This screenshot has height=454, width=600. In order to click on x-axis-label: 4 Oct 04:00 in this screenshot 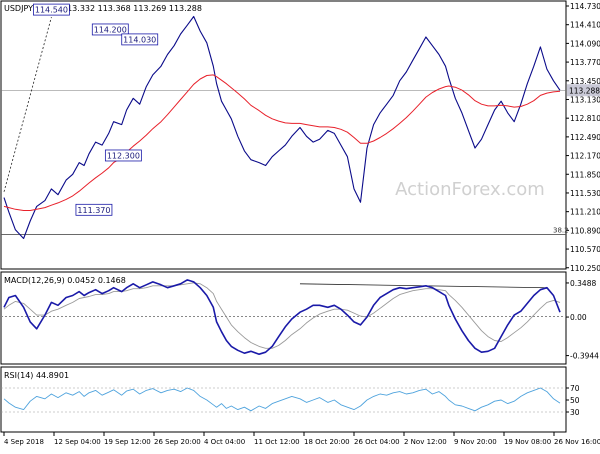, I will do `click(224, 442)`.